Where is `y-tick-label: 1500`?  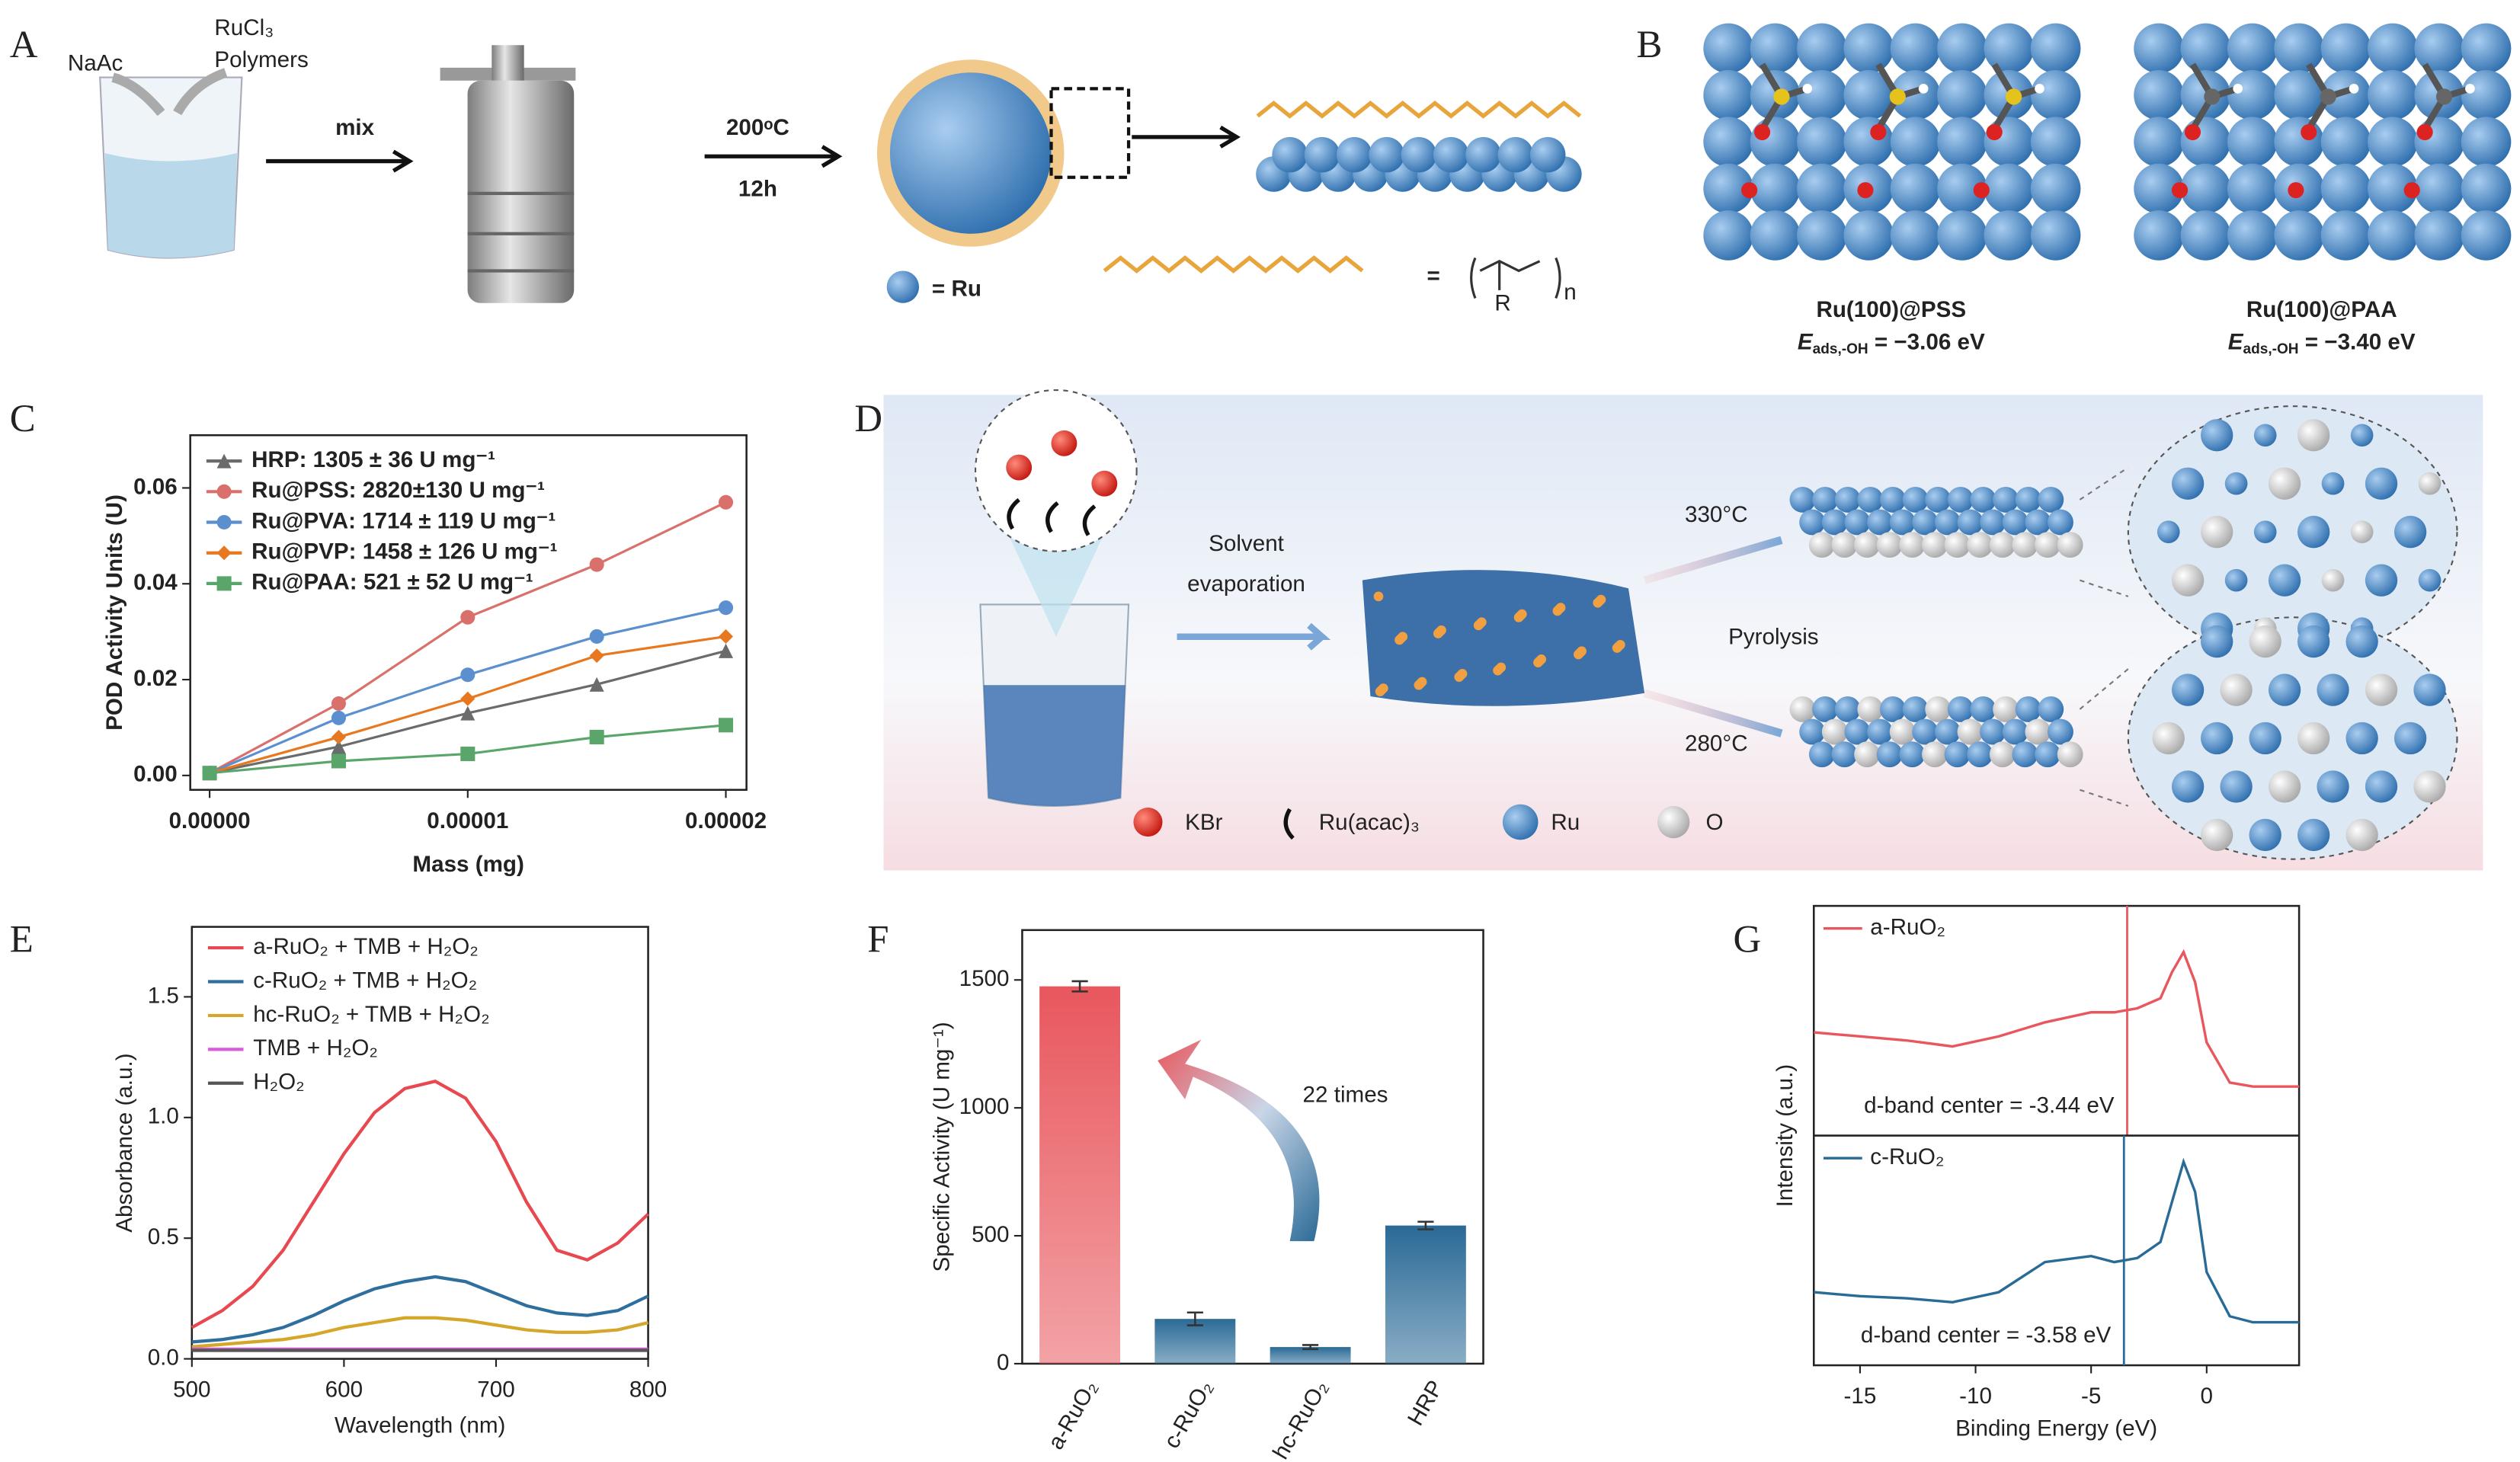
y-tick-label: 1500 is located at coordinates (984, 979).